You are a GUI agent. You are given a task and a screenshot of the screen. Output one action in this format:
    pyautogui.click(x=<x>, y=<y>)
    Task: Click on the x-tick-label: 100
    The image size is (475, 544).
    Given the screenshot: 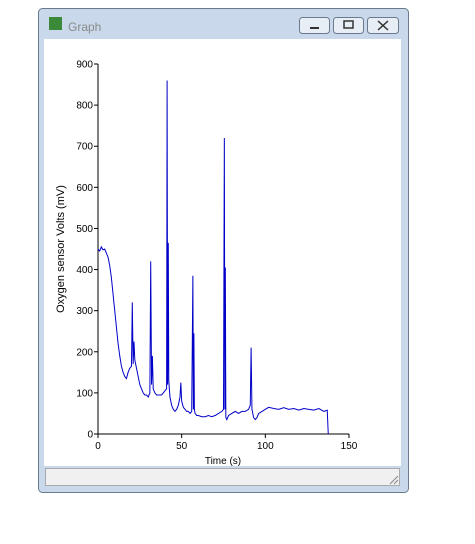 What is the action you would take?
    pyautogui.click(x=265, y=446)
    